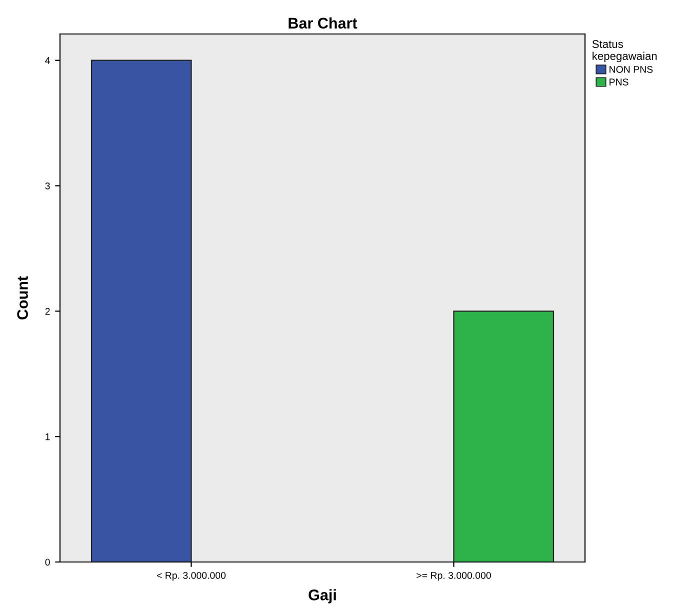 The height and width of the screenshot is (604, 684). Describe the element at coordinates (47, 311) in the screenshot. I see `y-tick-label: 2` at that location.